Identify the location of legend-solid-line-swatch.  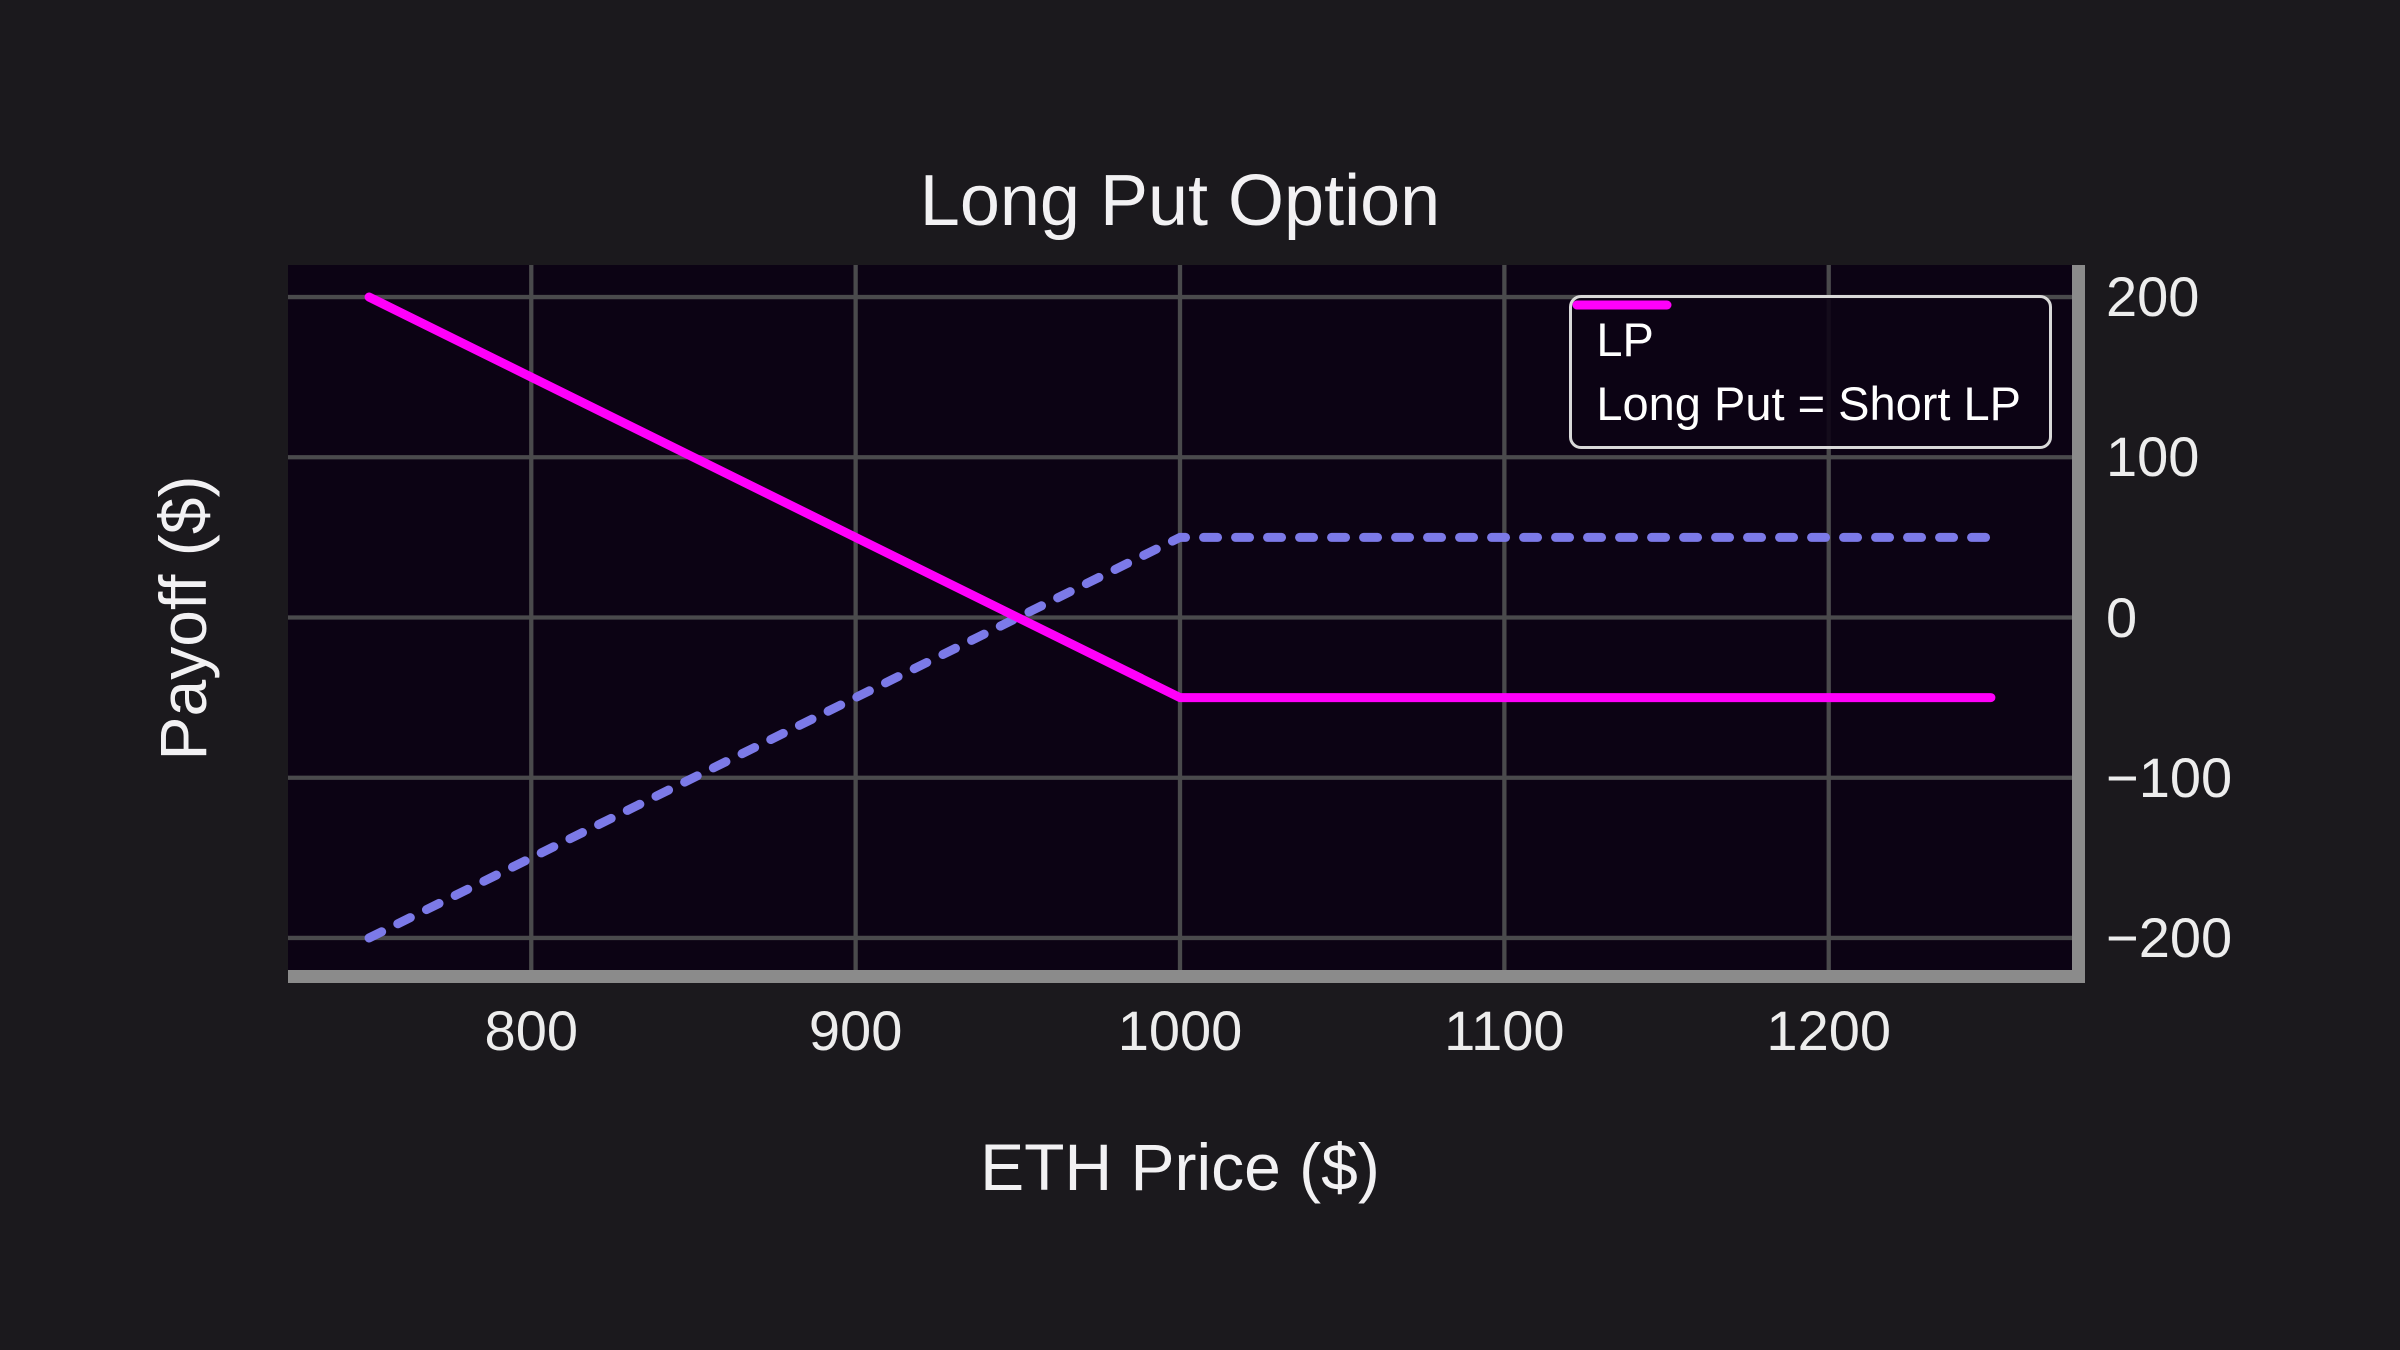
(1622, 305).